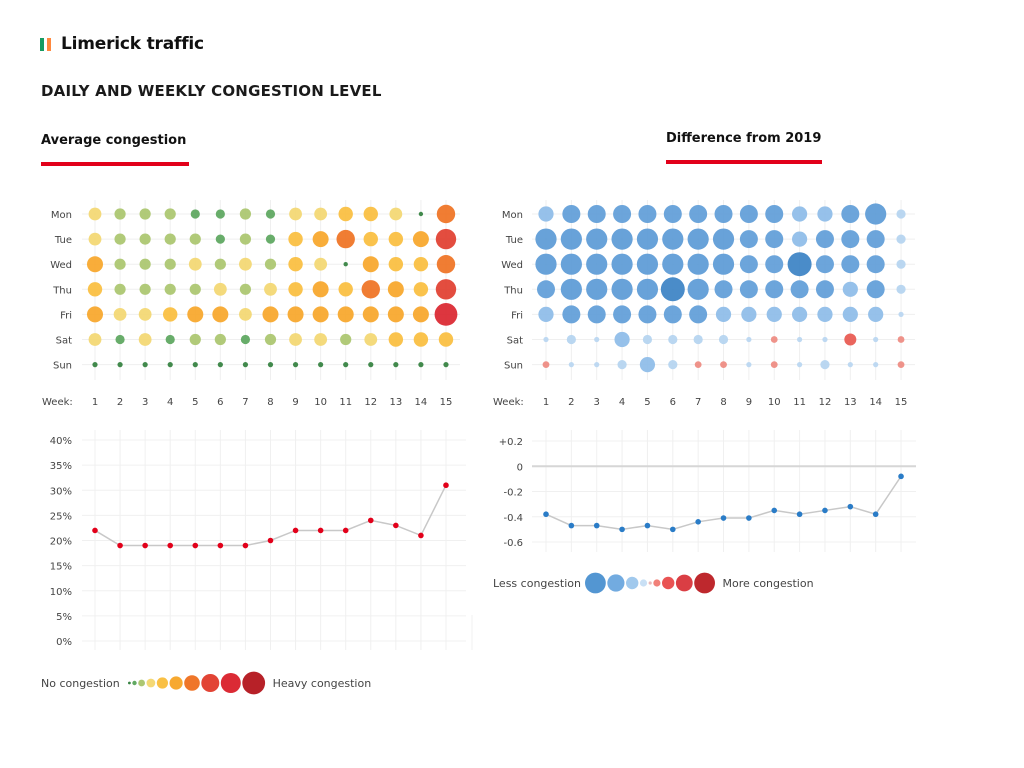 This screenshot has height=768, width=1024. I want to click on week-tick-label: 9, so click(749, 402).